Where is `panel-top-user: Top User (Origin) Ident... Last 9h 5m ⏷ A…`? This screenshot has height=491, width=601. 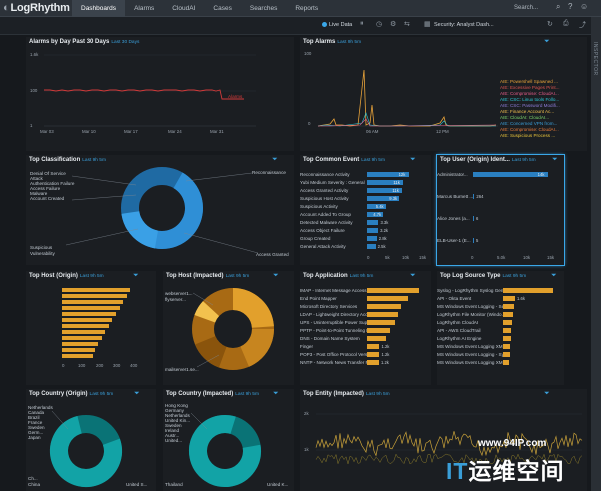 panel-top-user: Top User (Origin) Ident... Last 9h 5m ⏷ A… is located at coordinates (500, 210).